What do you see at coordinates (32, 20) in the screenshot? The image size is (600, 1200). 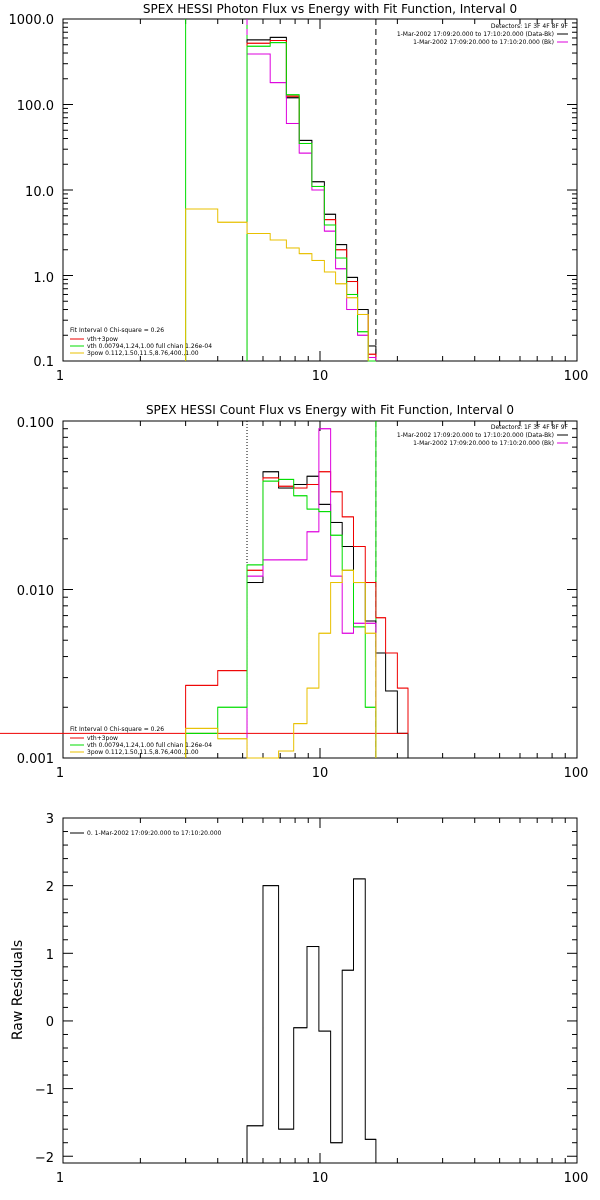 I see `photon-y-tick-1000: 1000.0` at bounding box center [32, 20].